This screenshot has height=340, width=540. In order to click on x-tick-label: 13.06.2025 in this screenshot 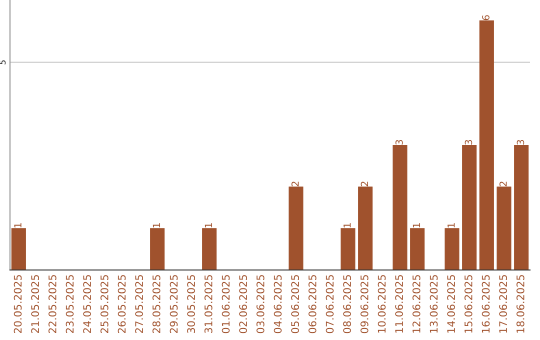, I will do `click(434, 304)`.